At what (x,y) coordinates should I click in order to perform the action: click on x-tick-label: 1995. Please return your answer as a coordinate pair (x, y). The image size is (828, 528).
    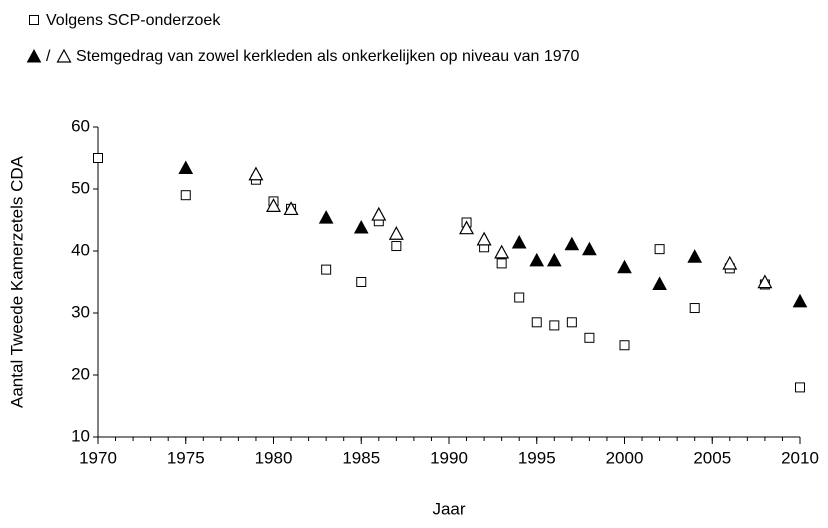
    Looking at the image, I should click on (537, 457).